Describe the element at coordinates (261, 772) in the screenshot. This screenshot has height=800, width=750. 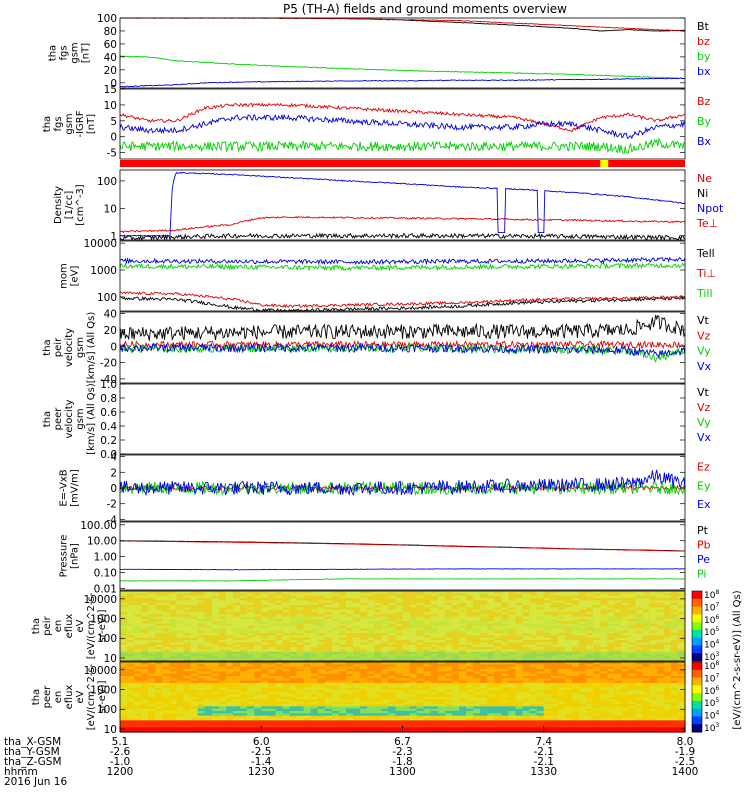
I see `time-axis-tick-label: 1230` at that location.